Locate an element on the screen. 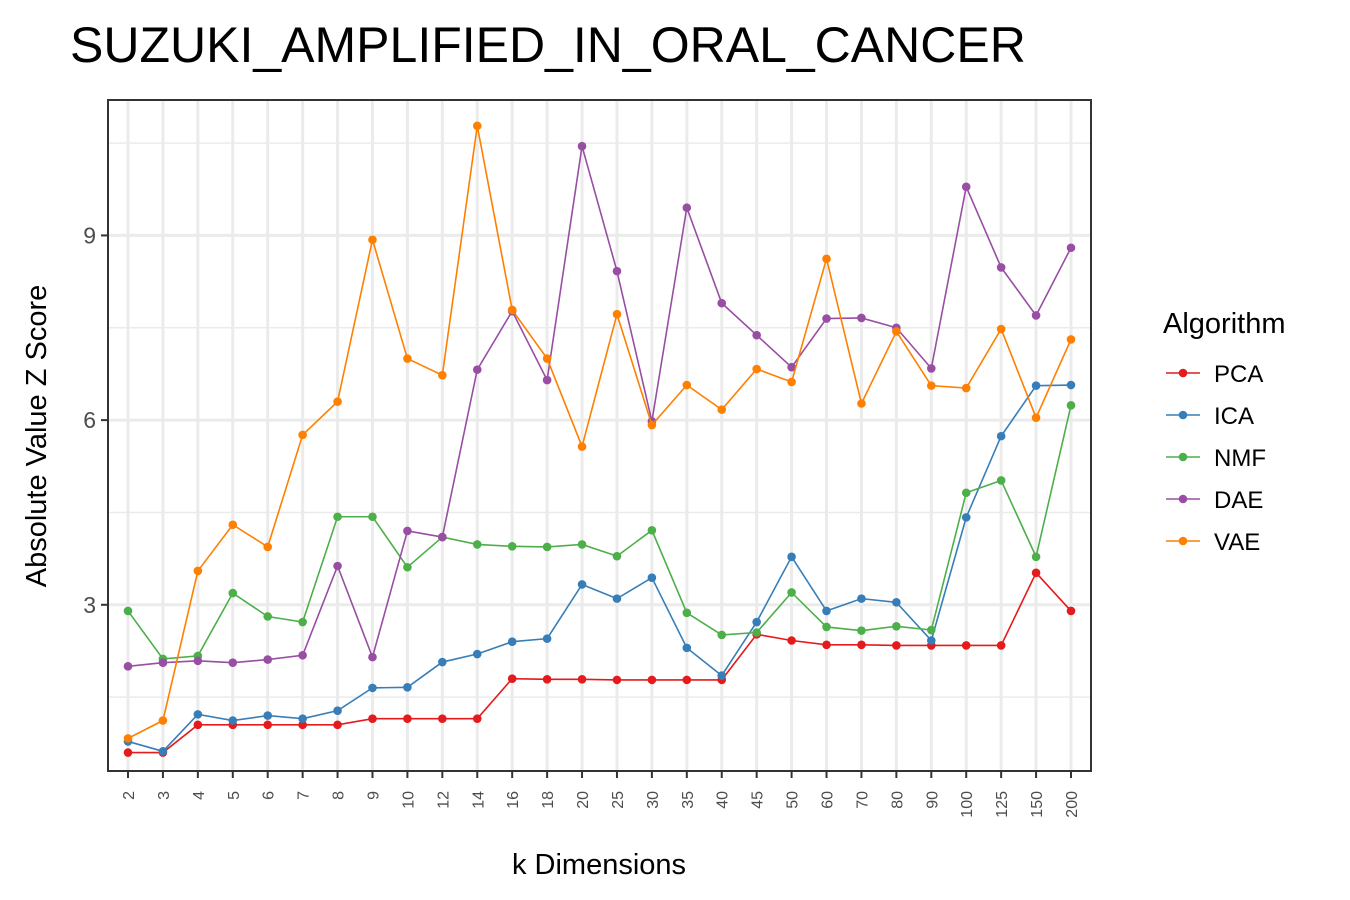 This screenshot has height=900, width=1350. y-tick-label: 6 is located at coordinates (89, 420).